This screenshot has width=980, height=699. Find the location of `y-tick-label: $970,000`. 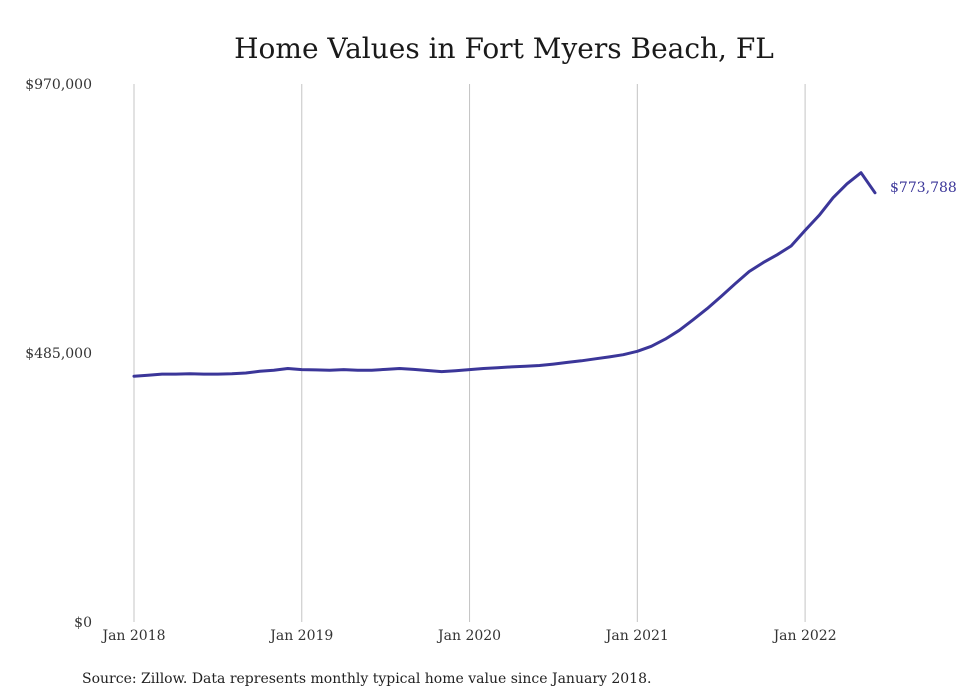

y-tick-label: $970,000 is located at coordinates (58, 85).